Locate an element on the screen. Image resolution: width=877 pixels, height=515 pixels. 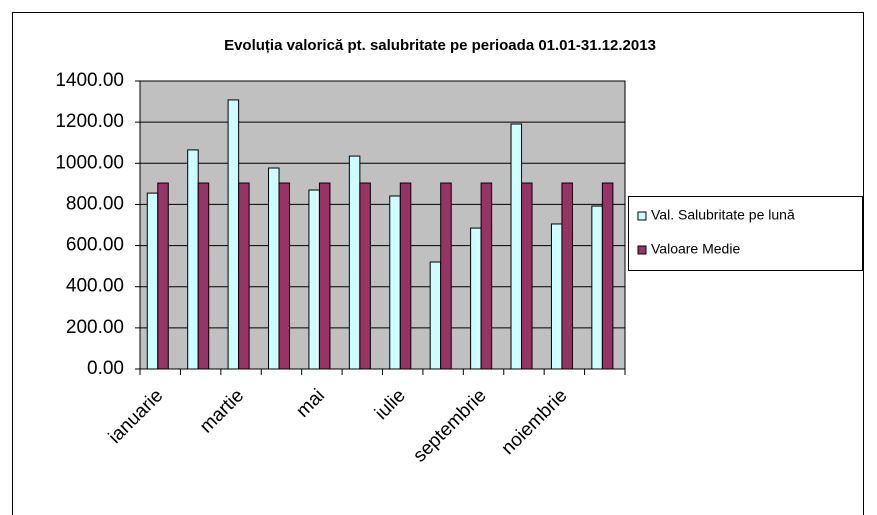
y-tick-label: 1400.00 is located at coordinates (89, 80).